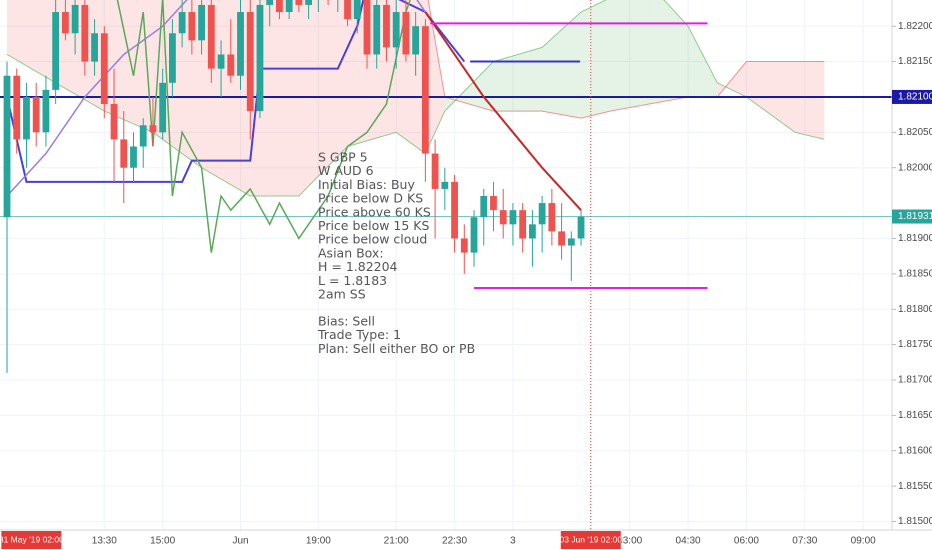  I want to click on x-tick-label: 21:00, so click(396, 541).